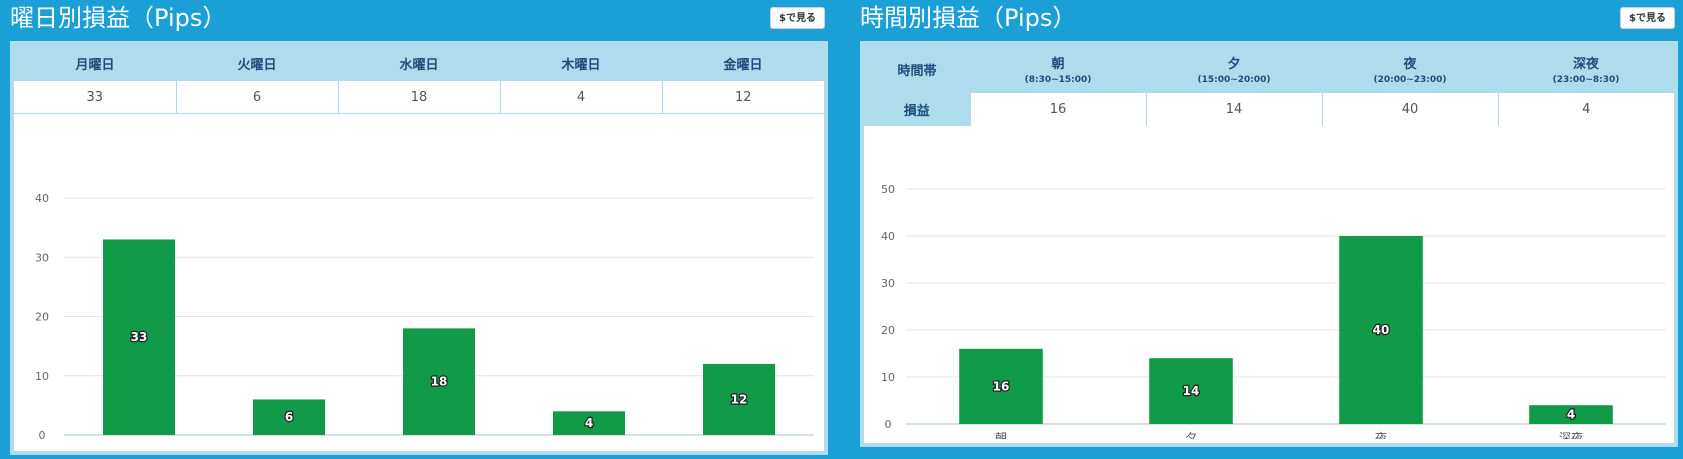 The width and height of the screenshot is (1683, 459). I want to click on bar-data-label: 6, so click(289, 417).